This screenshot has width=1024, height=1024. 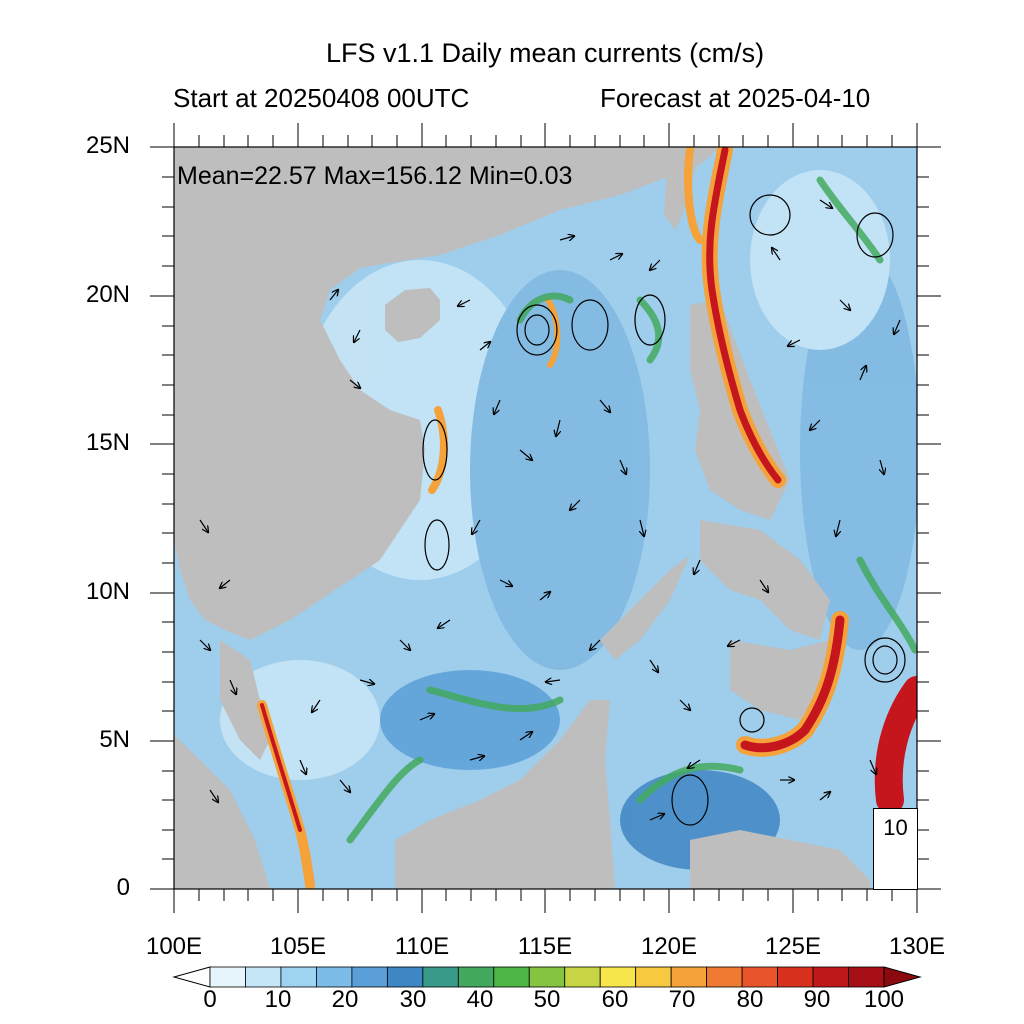 What do you see at coordinates (735, 98) in the screenshot?
I see `forecast-time-label: Forecast at 2025-04-10` at bounding box center [735, 98].